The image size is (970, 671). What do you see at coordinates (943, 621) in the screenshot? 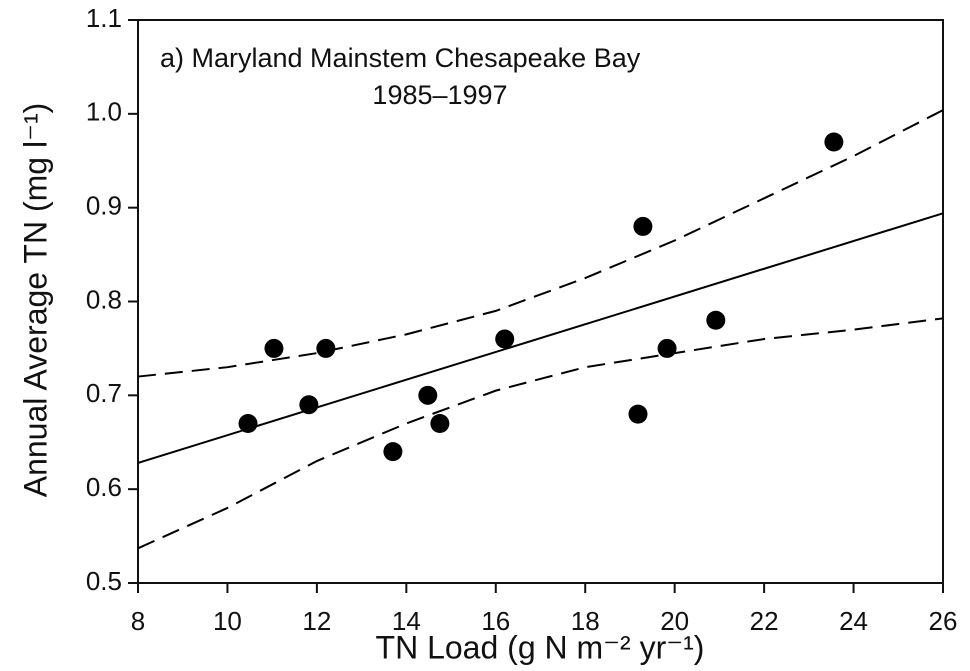
I see `x-tick-label: 26` at bounding box center [943, 621].